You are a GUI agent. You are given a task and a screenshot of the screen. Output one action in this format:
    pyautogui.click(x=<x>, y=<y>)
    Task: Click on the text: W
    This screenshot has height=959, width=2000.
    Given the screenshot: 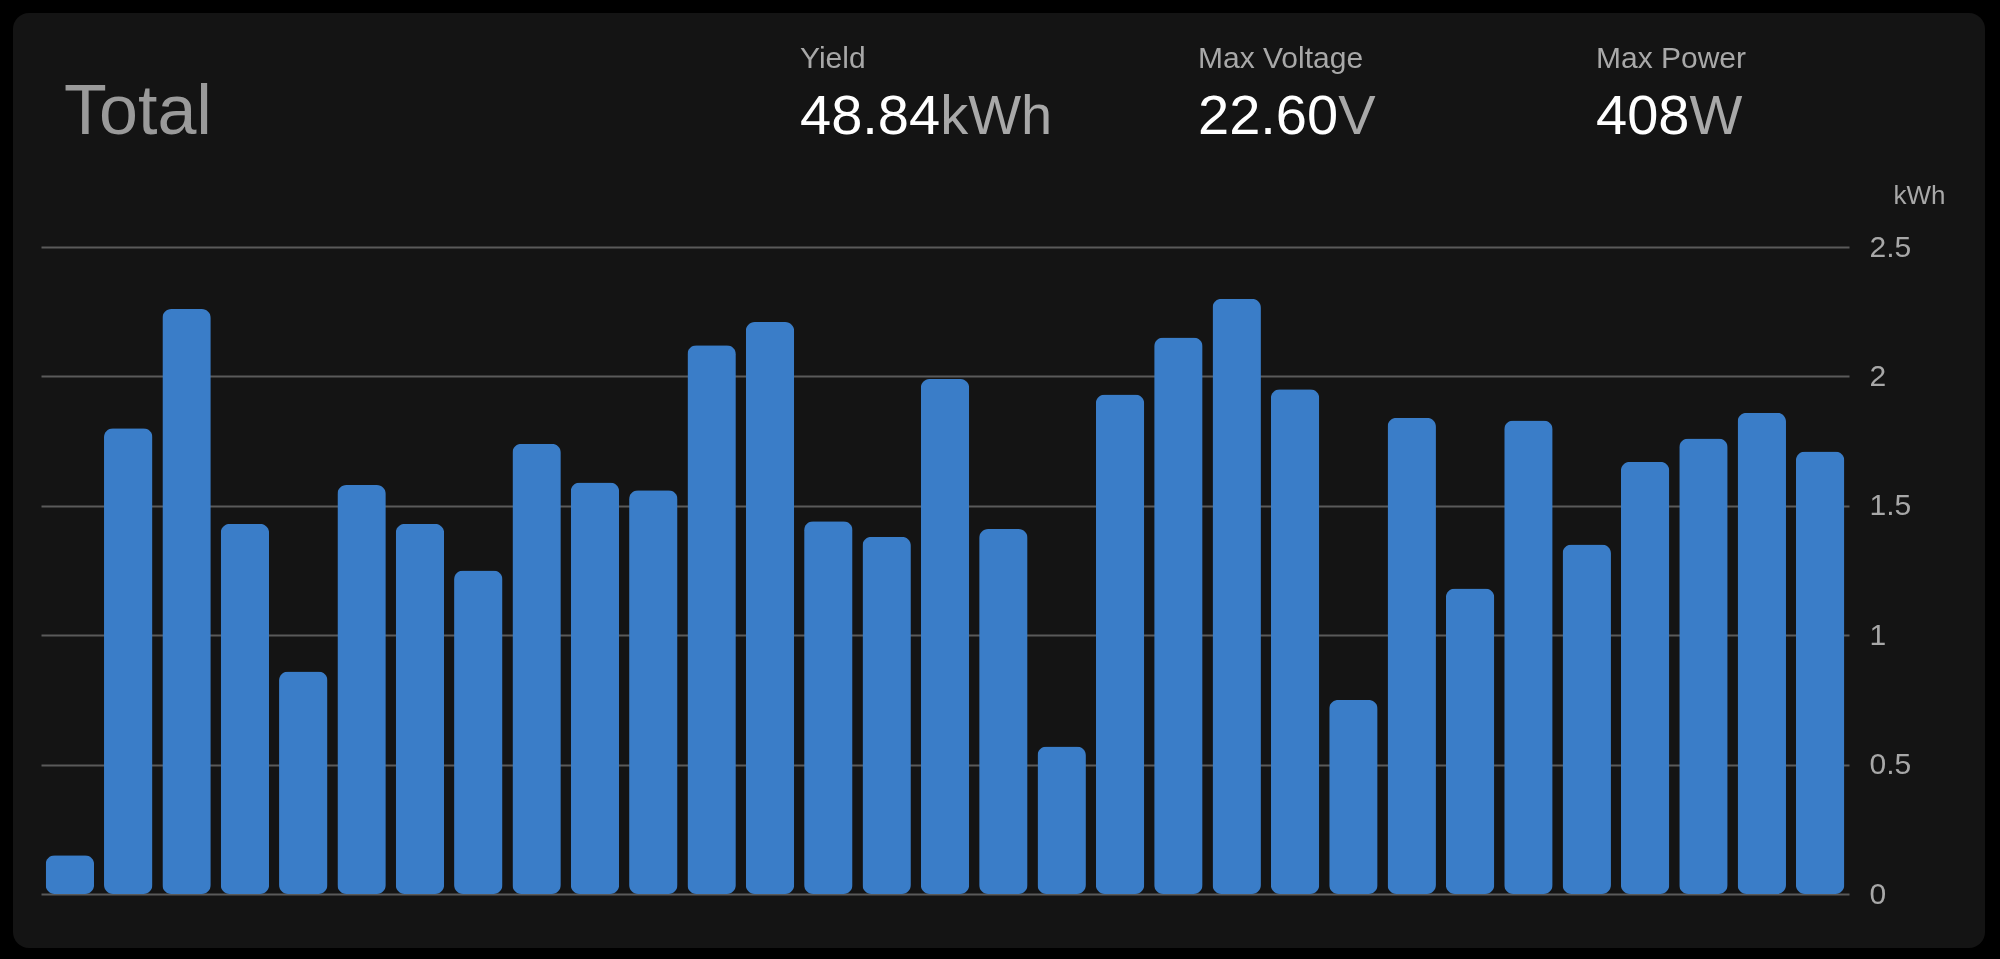 What is the action you would take?
    pyautogui.click(x=1716, y=114)
    